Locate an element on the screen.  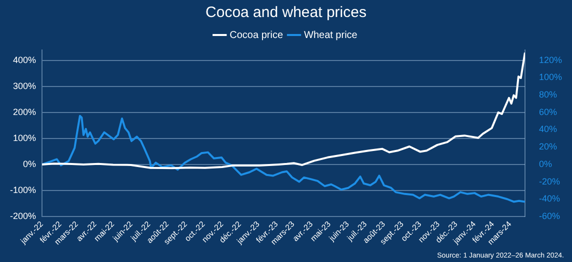
y2-tick-label: 120% is located at coordinates (550, 59).